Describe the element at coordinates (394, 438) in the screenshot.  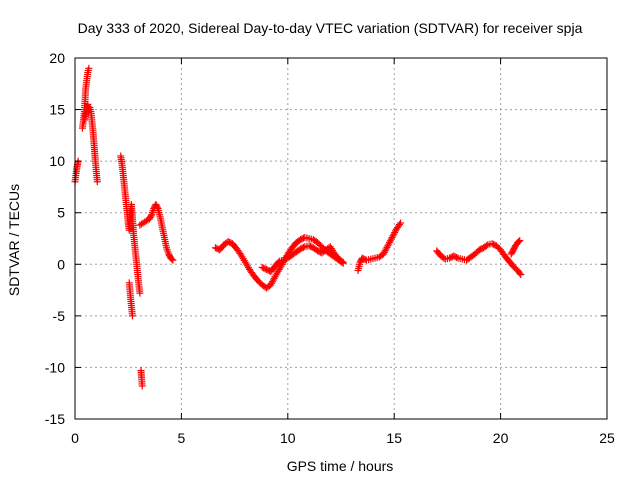
I see `x-tick-label: 15` at that location.